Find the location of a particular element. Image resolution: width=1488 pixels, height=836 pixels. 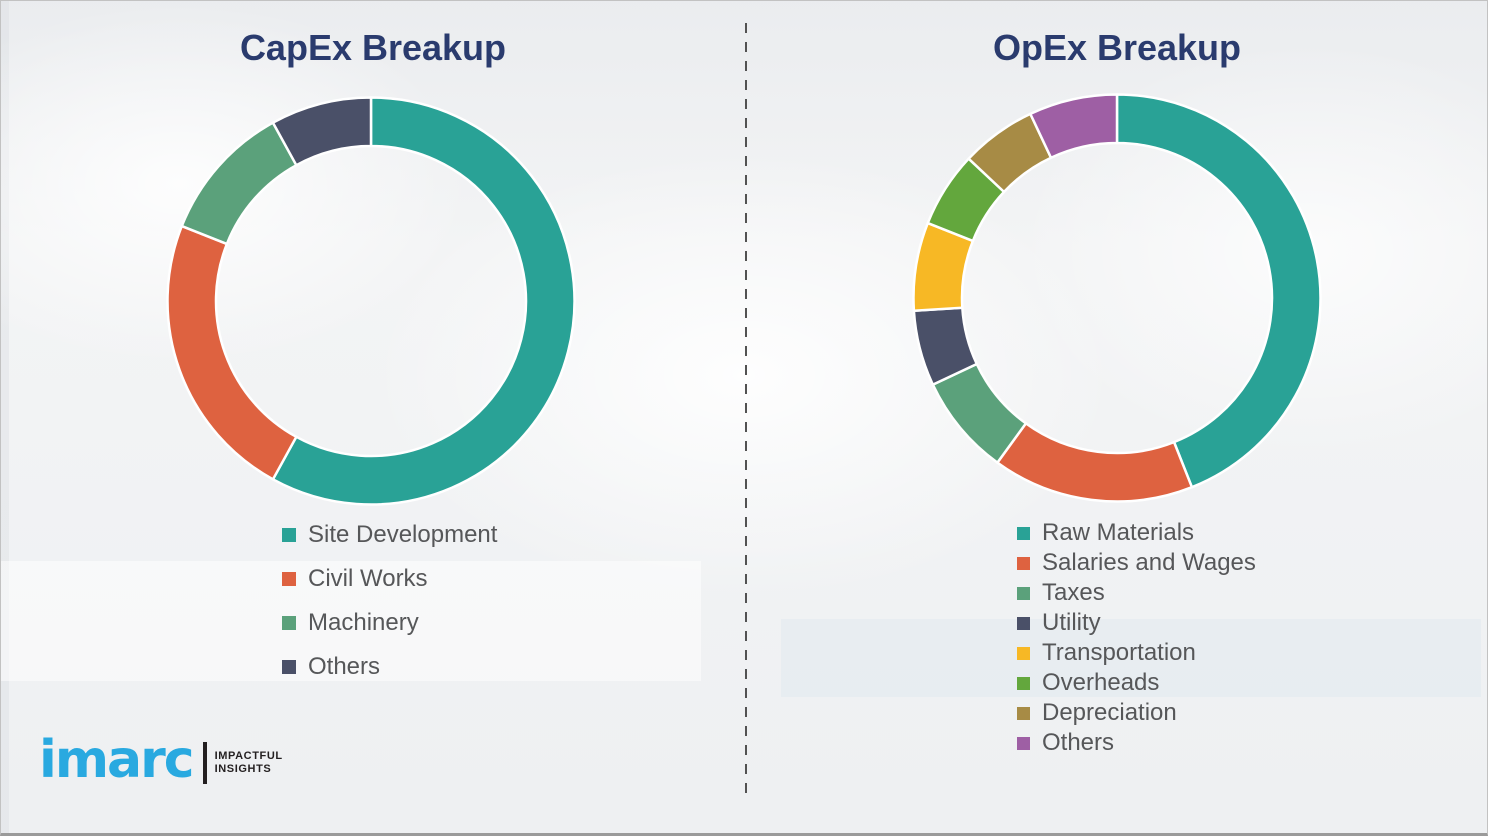

donut-segment-machinery is located at coordinates (239, 183).